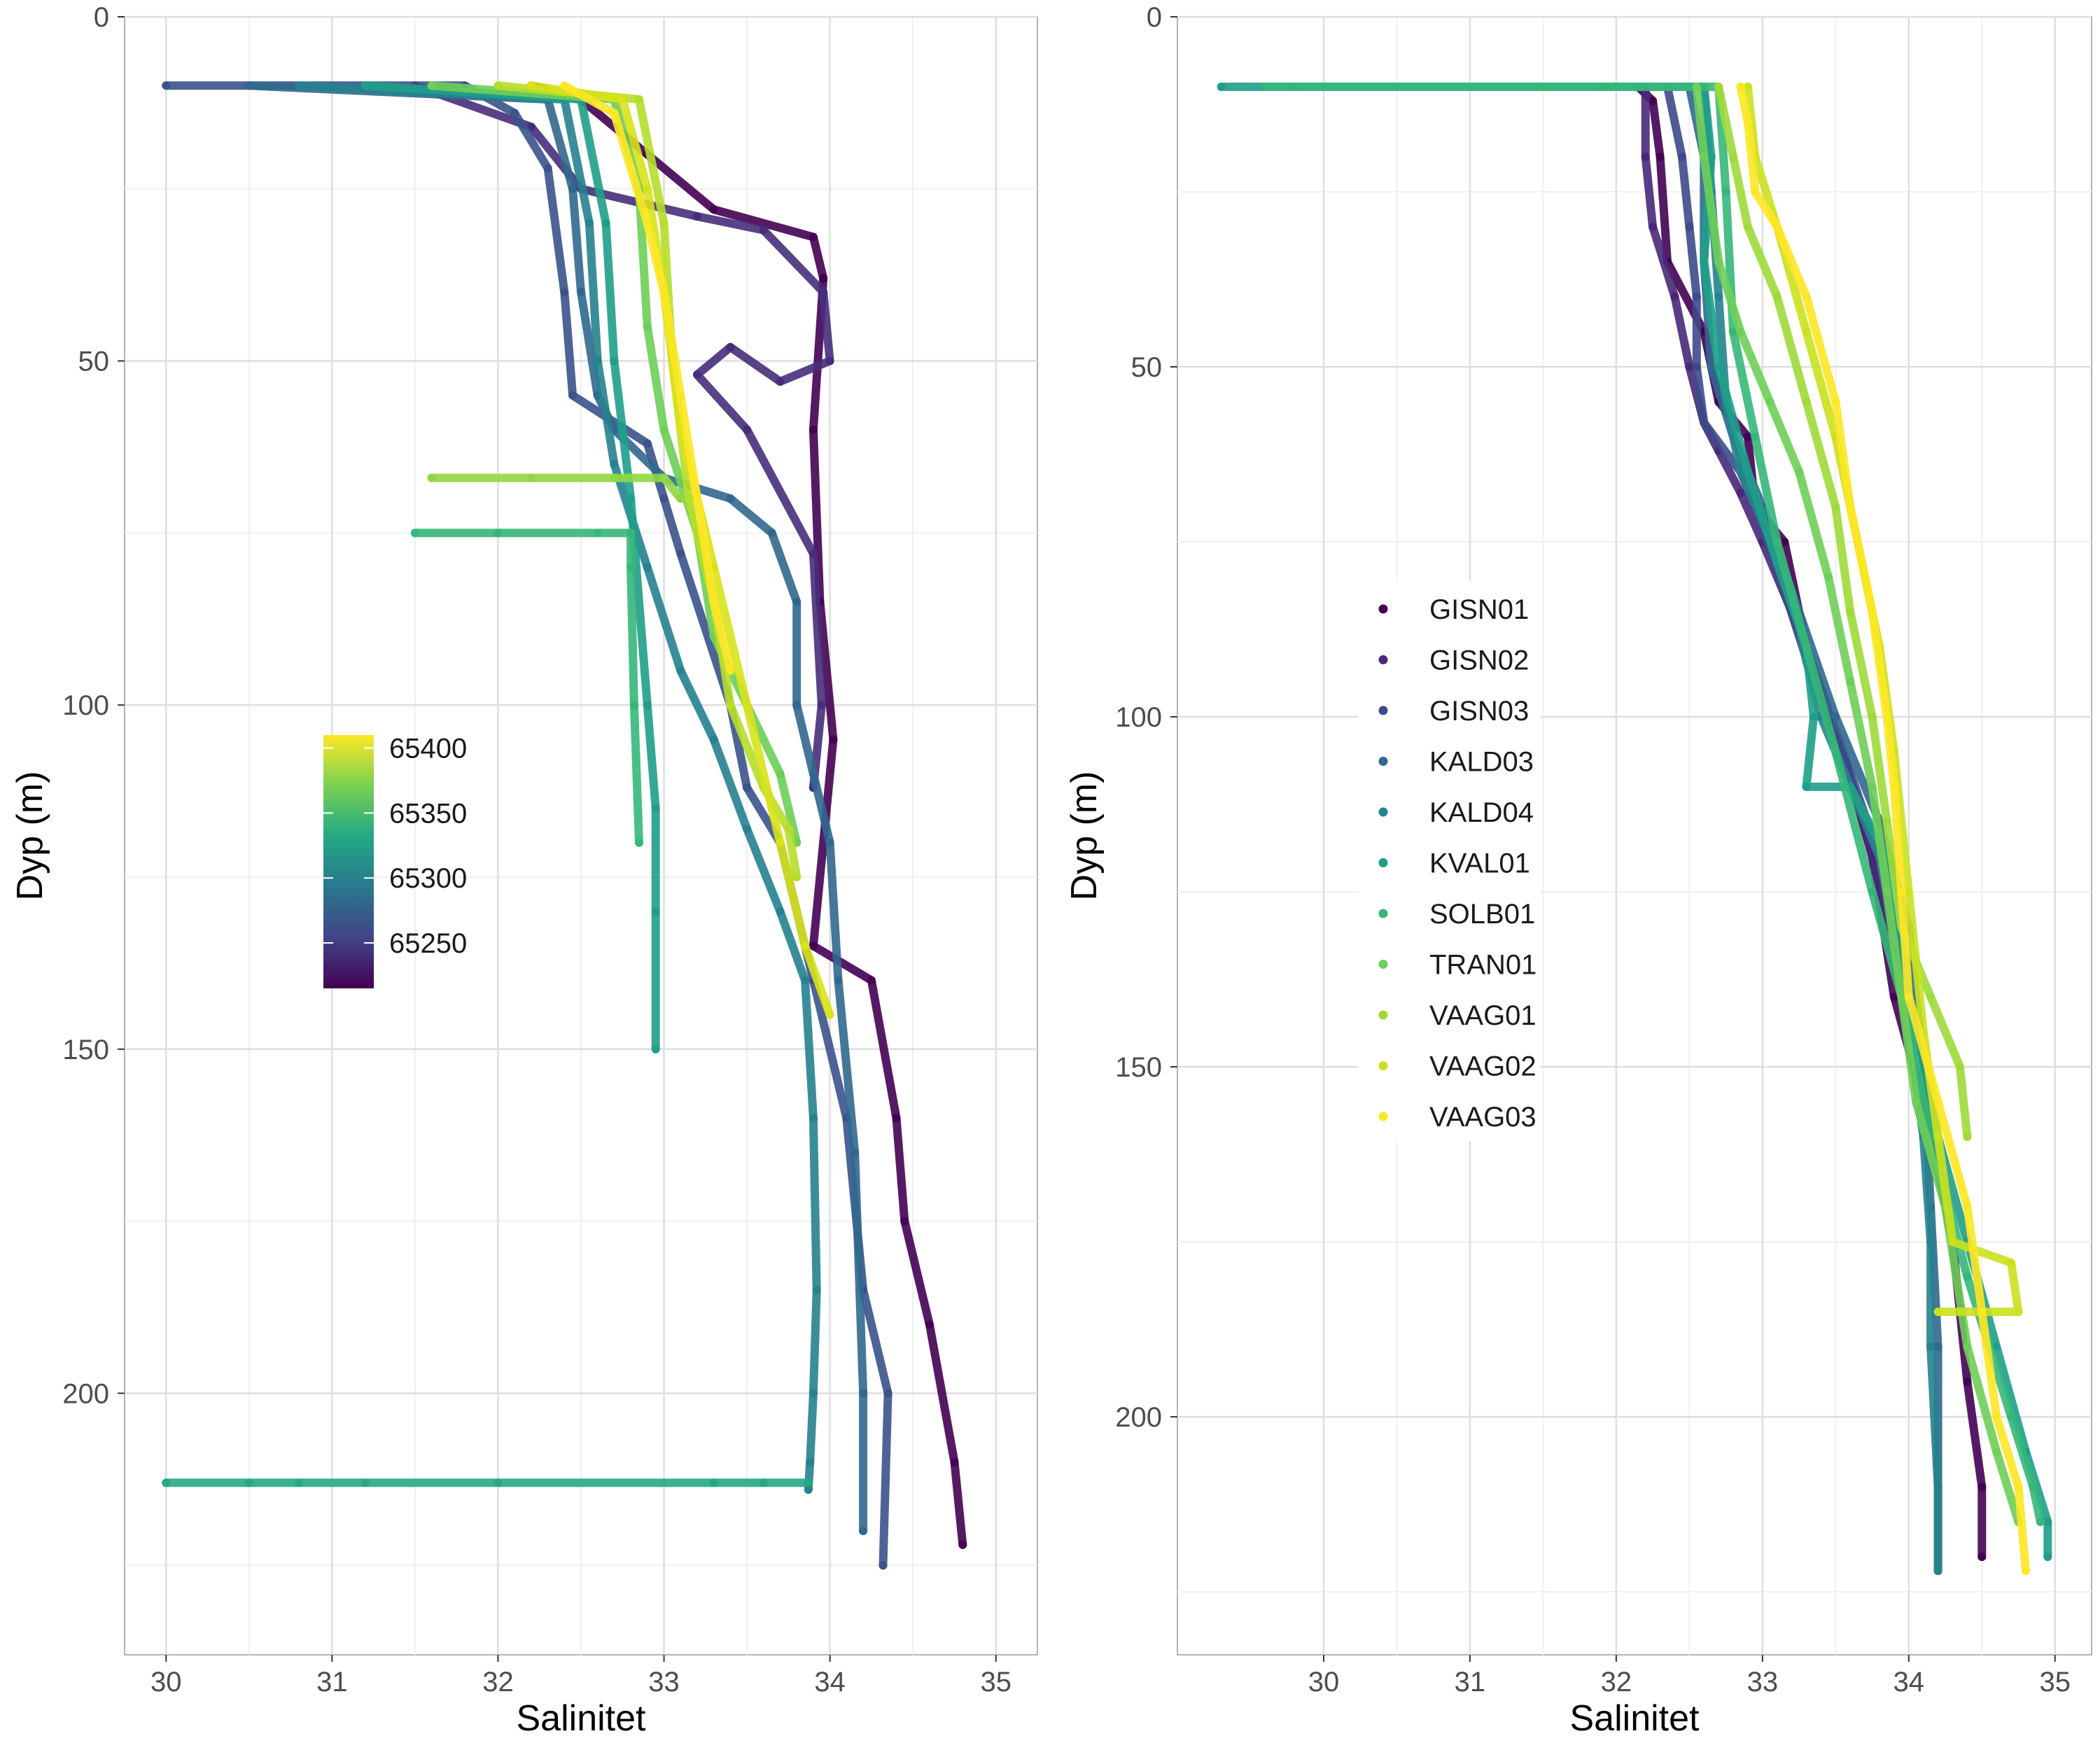  I want to click on y-tick-label: 0, so click(1154, 17).